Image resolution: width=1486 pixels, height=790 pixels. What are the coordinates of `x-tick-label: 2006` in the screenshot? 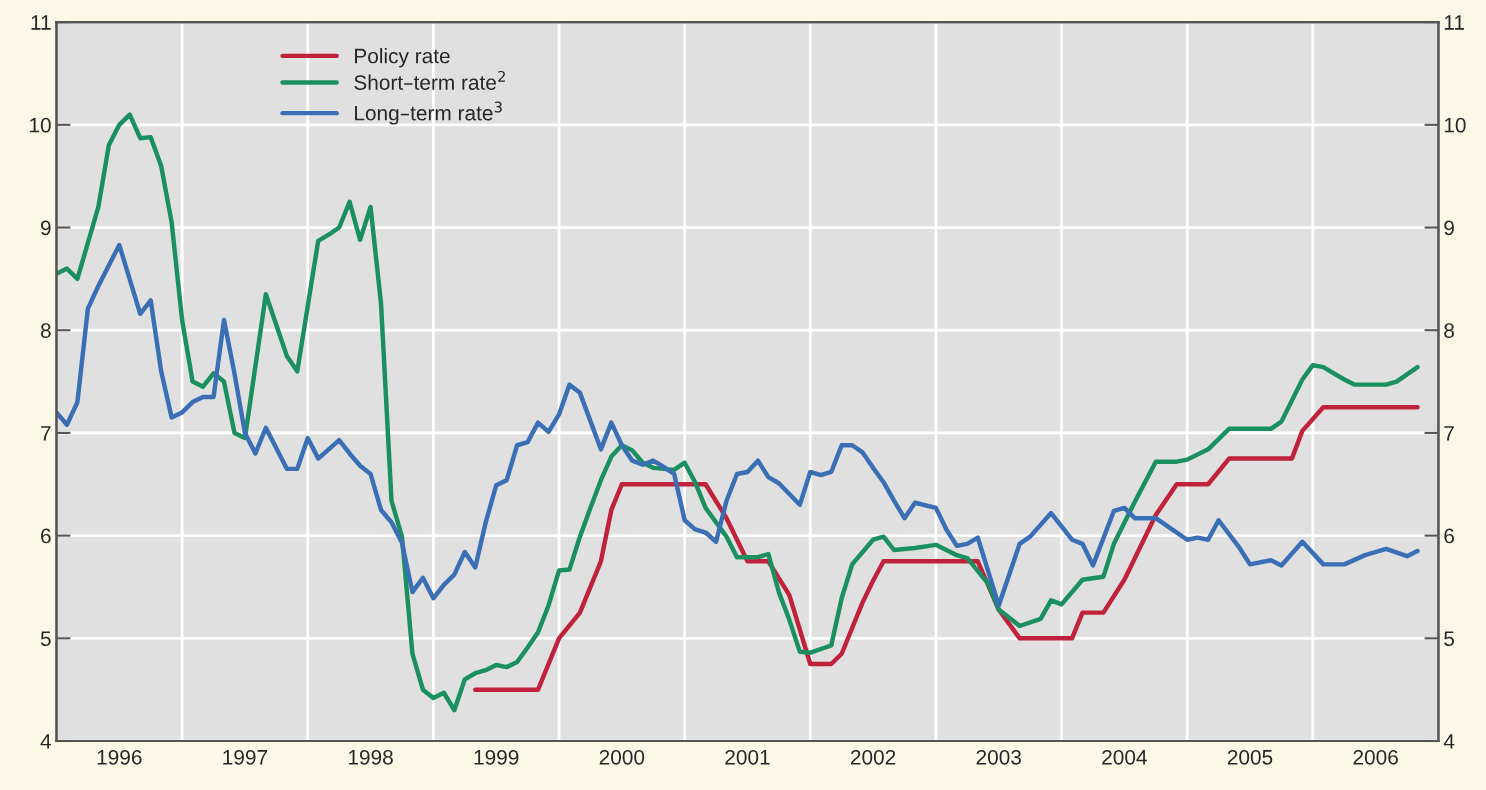 It's located at (1375, 757).